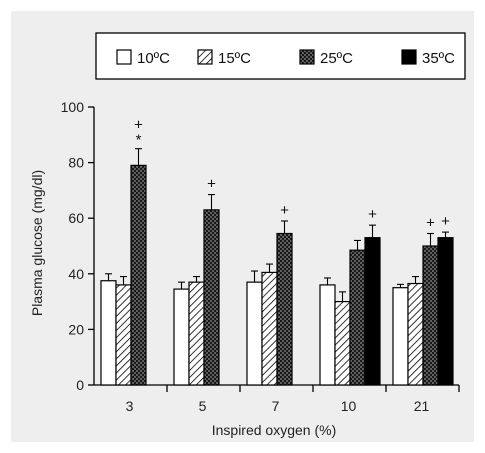 The width and height of the screenshot is (485, 453). What do you see at coordinates (349, 406) in the screenshot?
I see `x-tick-label: 10` at bounding box center [349, 406].